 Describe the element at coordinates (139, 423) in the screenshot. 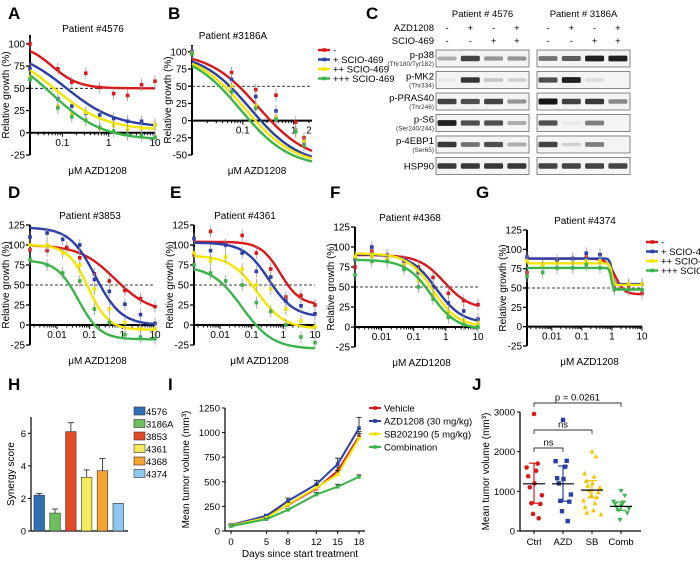

I see `legend-swatch` at that location.